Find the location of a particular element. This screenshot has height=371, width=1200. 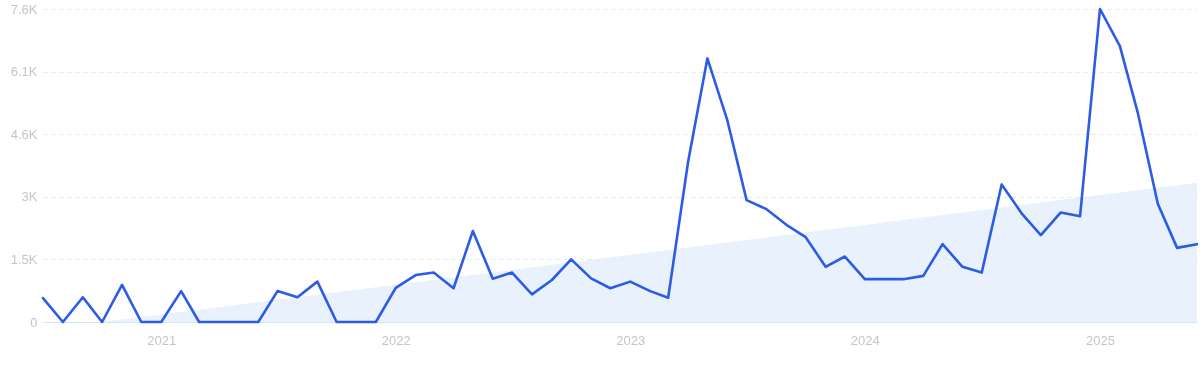

y-tick-label: 4.6K is located at coordinates (24, 134).